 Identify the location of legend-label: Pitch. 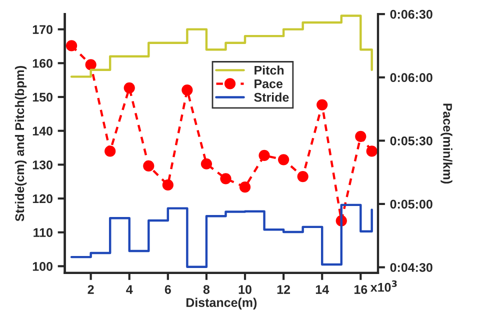
(269, 70).